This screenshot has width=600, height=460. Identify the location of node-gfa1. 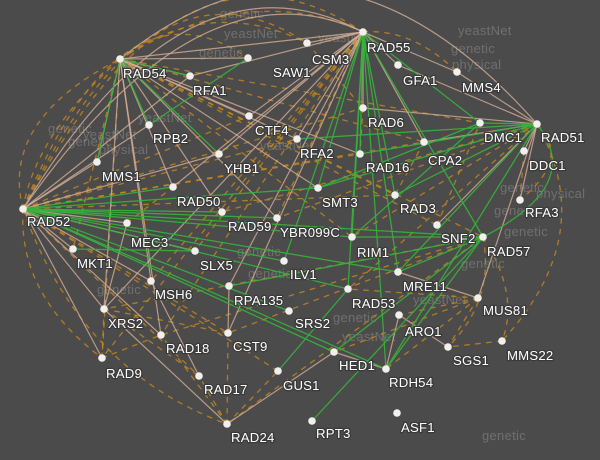
(398, 65).